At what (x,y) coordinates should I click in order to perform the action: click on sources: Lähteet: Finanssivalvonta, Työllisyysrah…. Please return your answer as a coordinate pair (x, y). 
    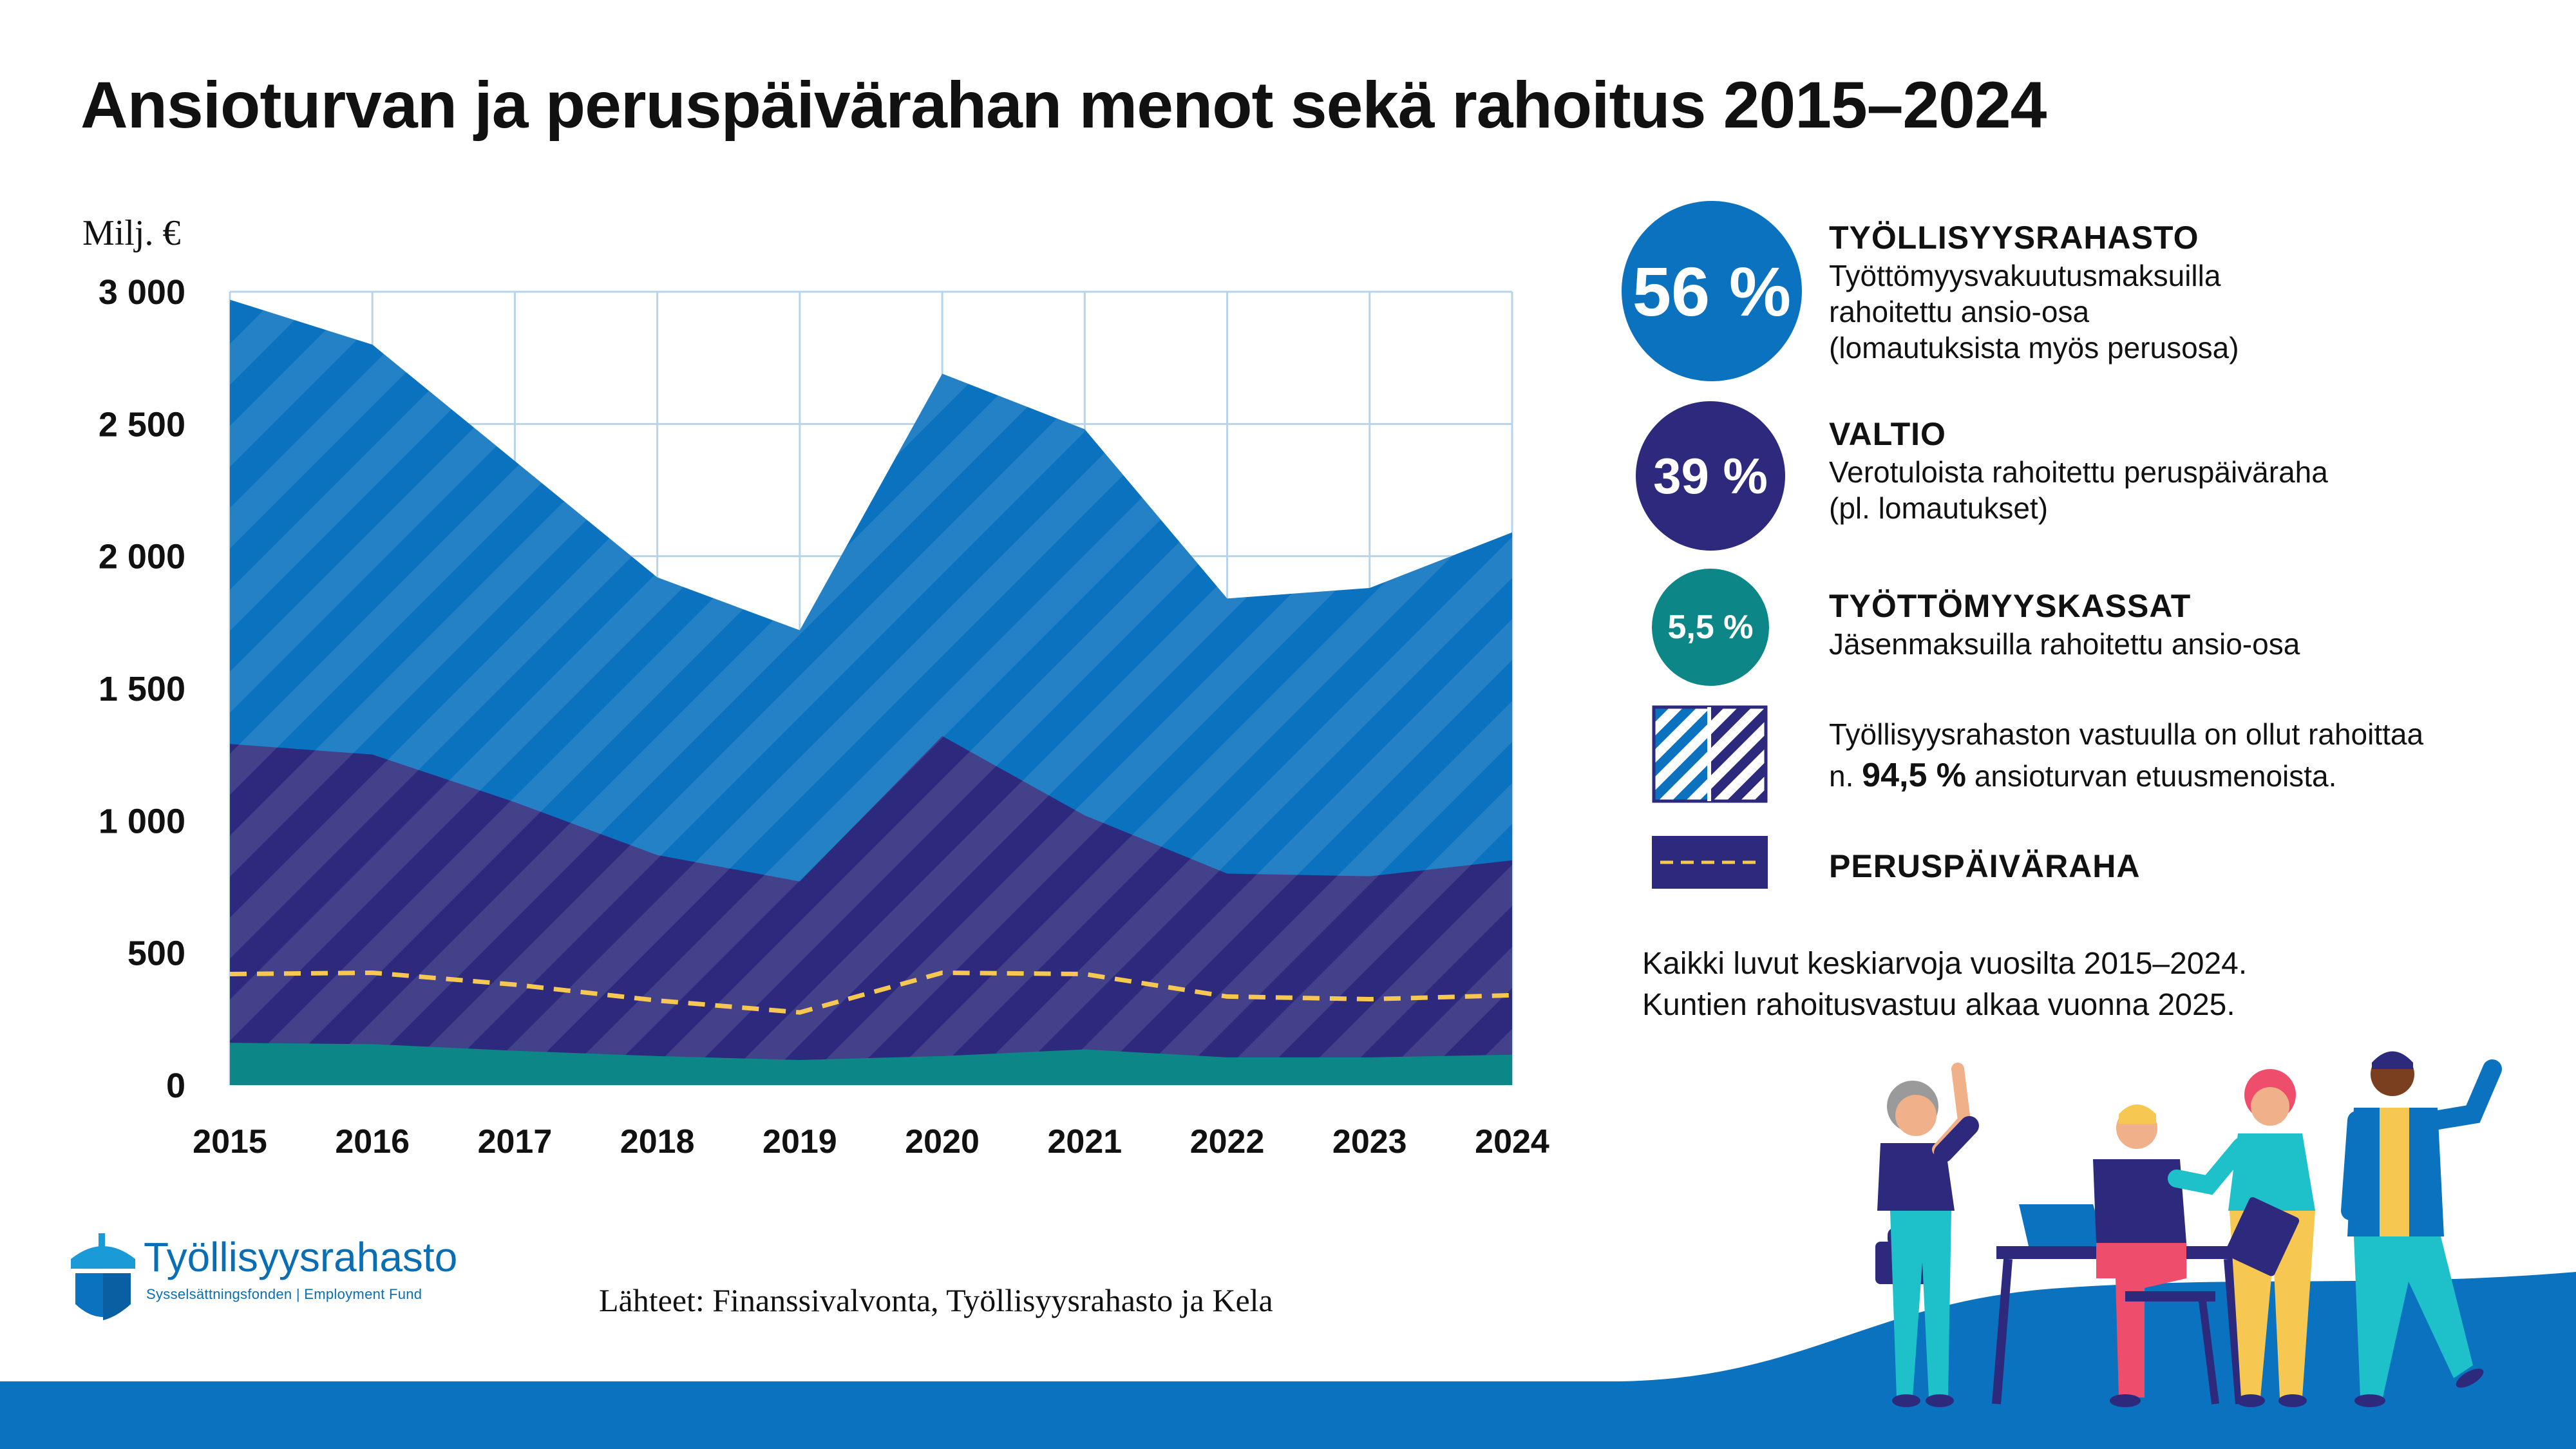
    Looking at the image, I should click on (936, 1300).